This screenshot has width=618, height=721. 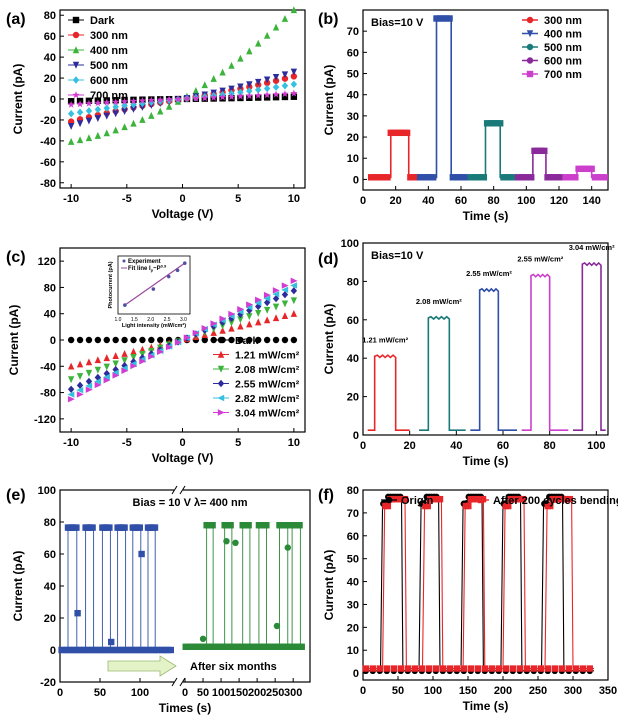 What do you see at coordinates (353, 32) in the screenshot?
I see `y-tick-label: 70` at bounding box center [353, 32].